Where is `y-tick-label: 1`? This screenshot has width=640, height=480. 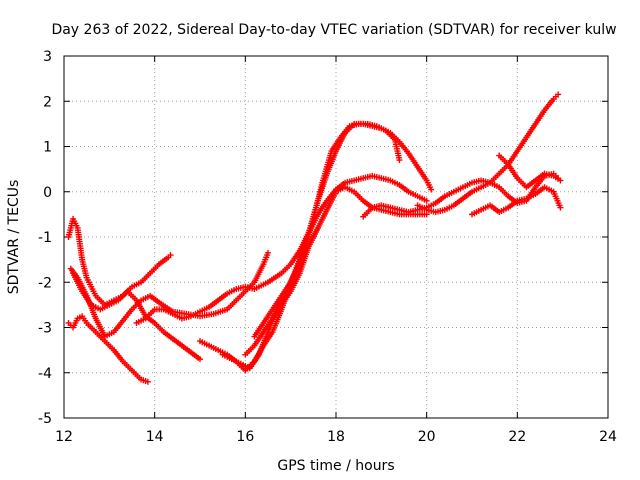
y-tick-label: 1 is located at coordinates (47, 148).